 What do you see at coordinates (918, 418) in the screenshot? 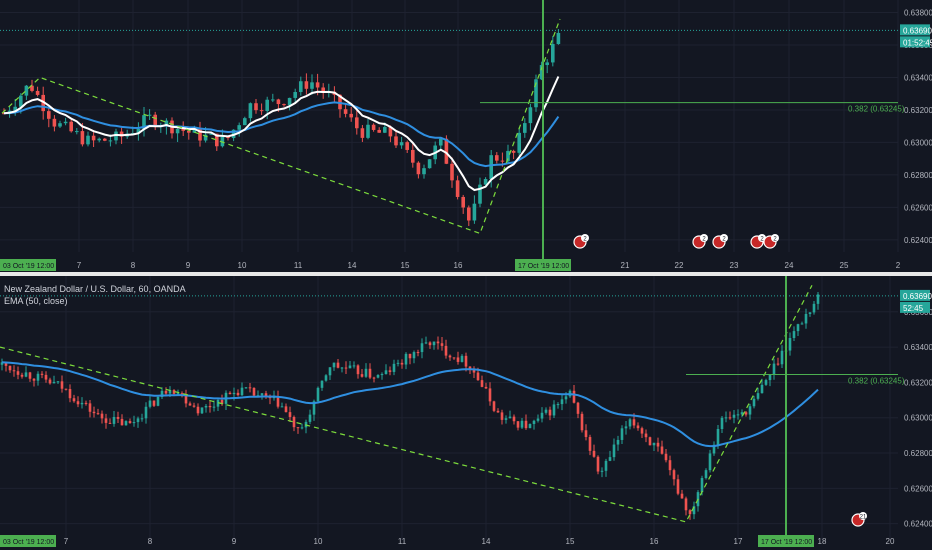
I see `y-tick-label: 0.63000` at bounding box center [918, 418].